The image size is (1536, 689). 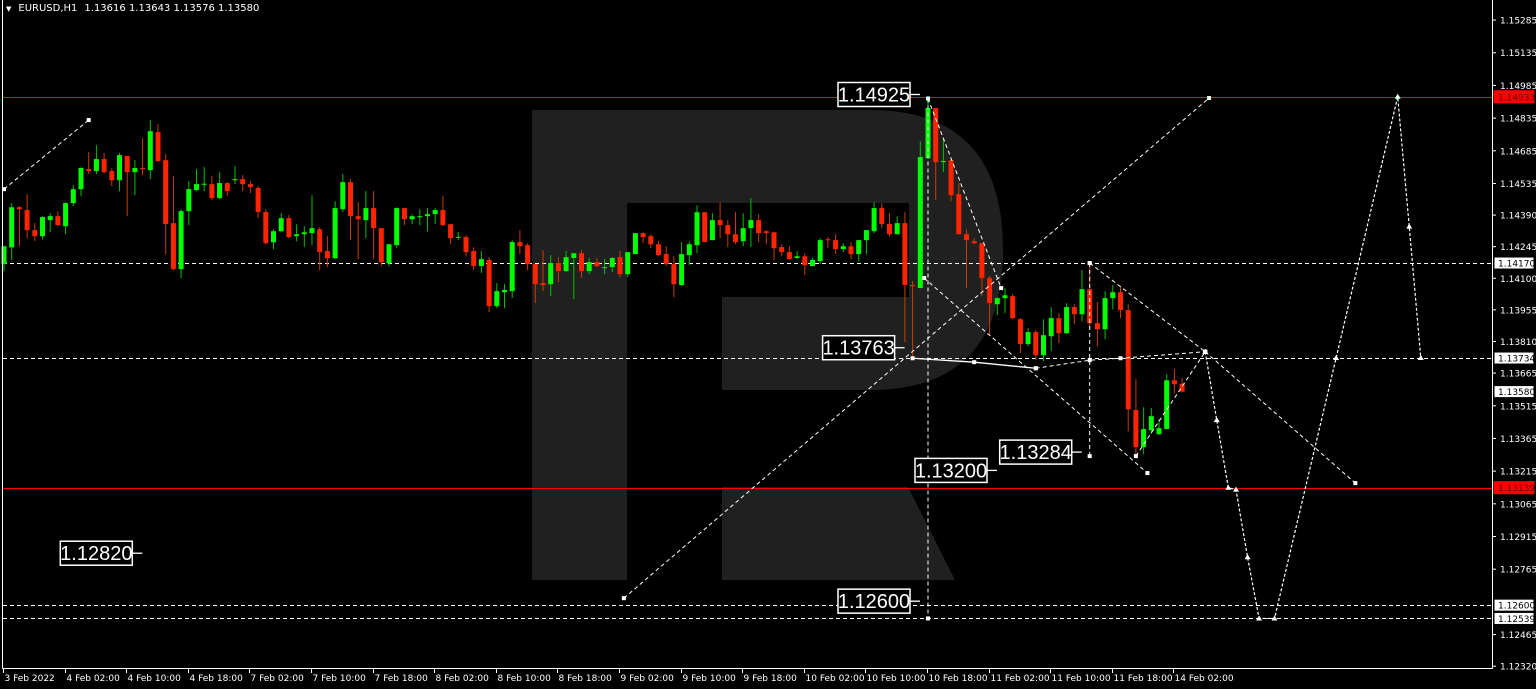 What do you see at coordinates (1518, 375) in the screenshot?
I see `price-tick-label: 1.13665` at bounding box center [1518, 375].